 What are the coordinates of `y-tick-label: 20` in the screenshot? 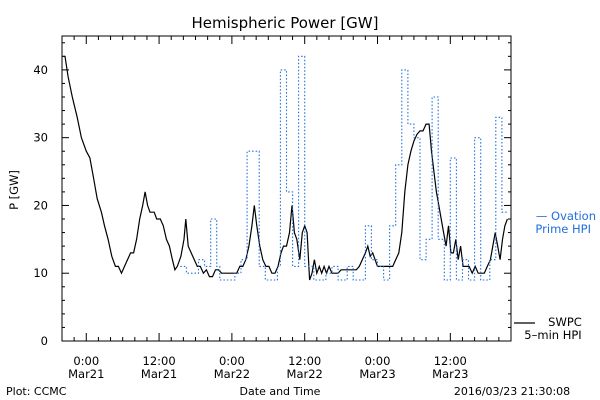 It's located at (40, 205).